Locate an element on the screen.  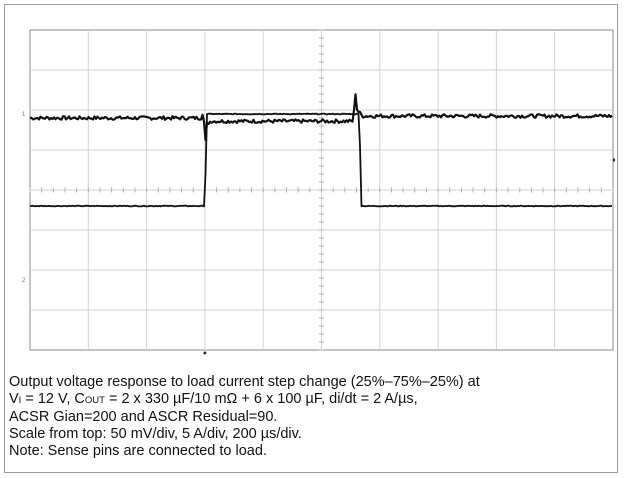
vi-subscript: I is located at coordinates (20, 400).